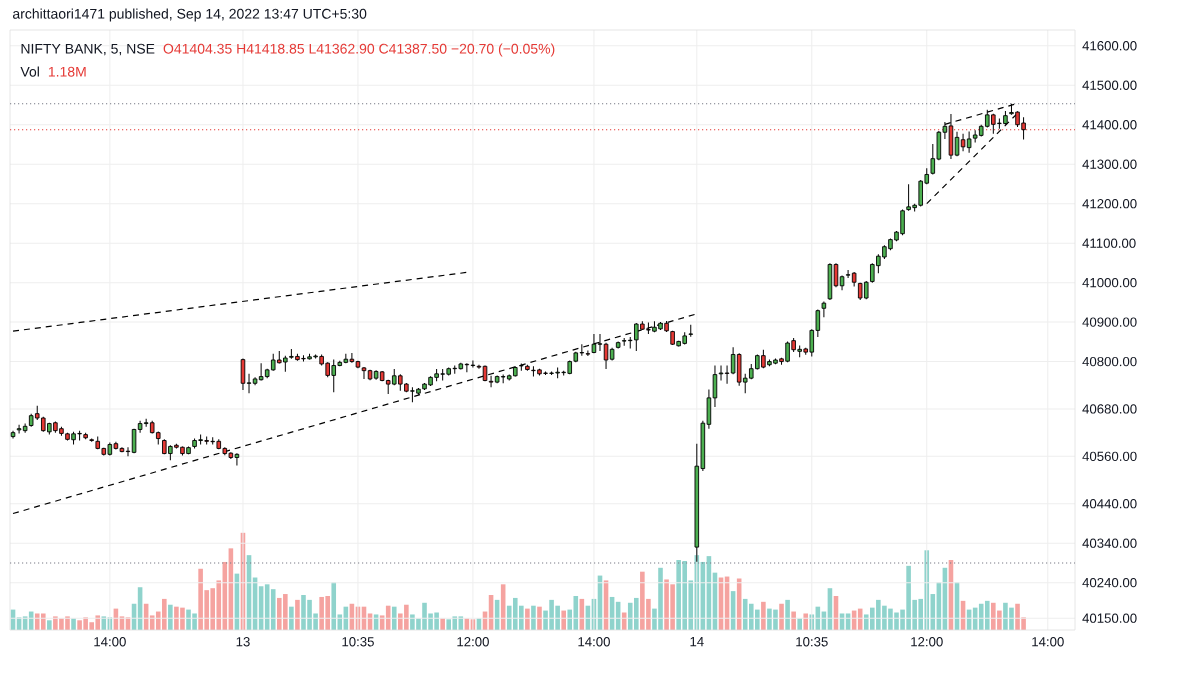 The image size is (1200, 697). I want to click on text: NIFTY BANK, 5, NSE, so click(88, 49).